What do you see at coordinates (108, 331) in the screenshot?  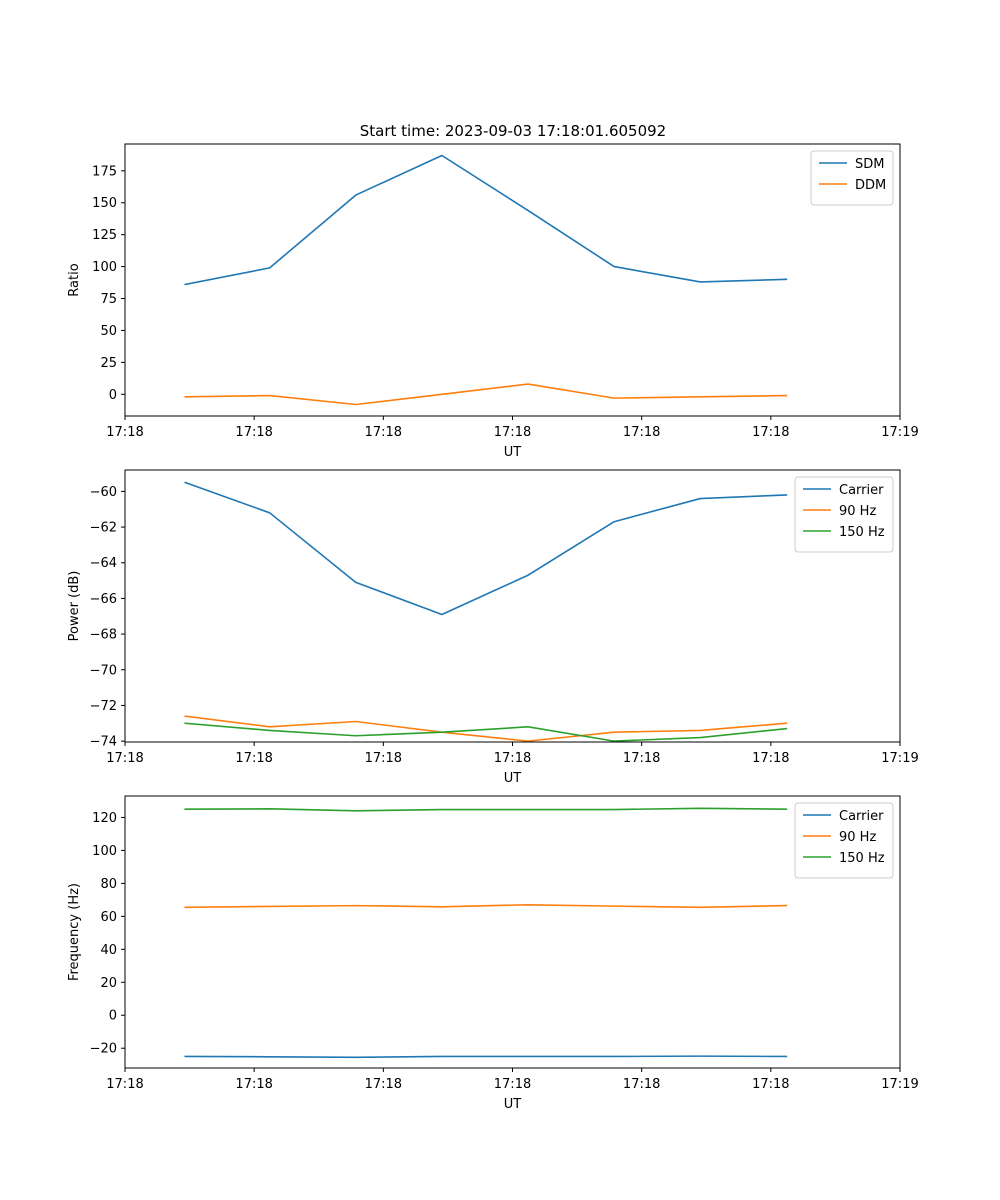 I see `y-tick-label: 50` at bounding box center [108, 331].